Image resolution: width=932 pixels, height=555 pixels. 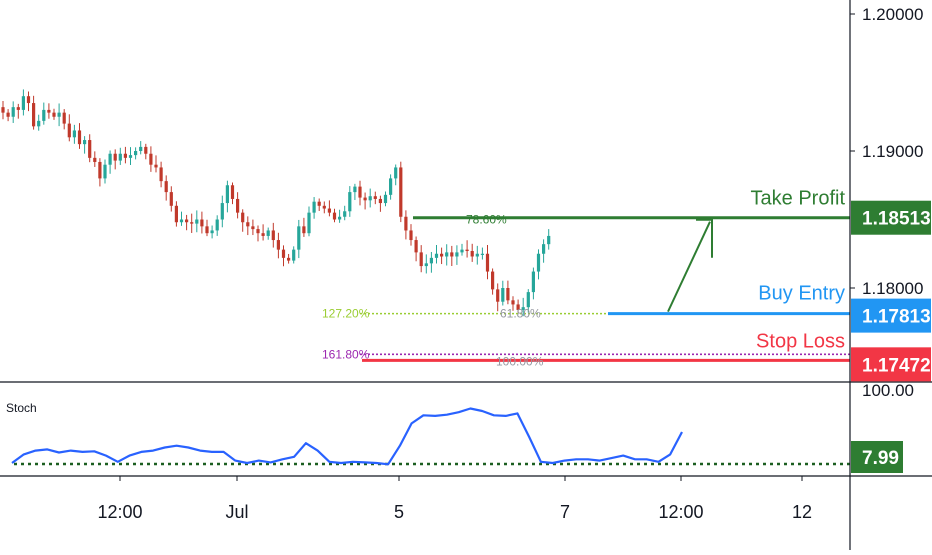 What do you see at coordinates (690, 265) in the screenshot?
I see `projection-arrow` at bounding box center [690, 265].